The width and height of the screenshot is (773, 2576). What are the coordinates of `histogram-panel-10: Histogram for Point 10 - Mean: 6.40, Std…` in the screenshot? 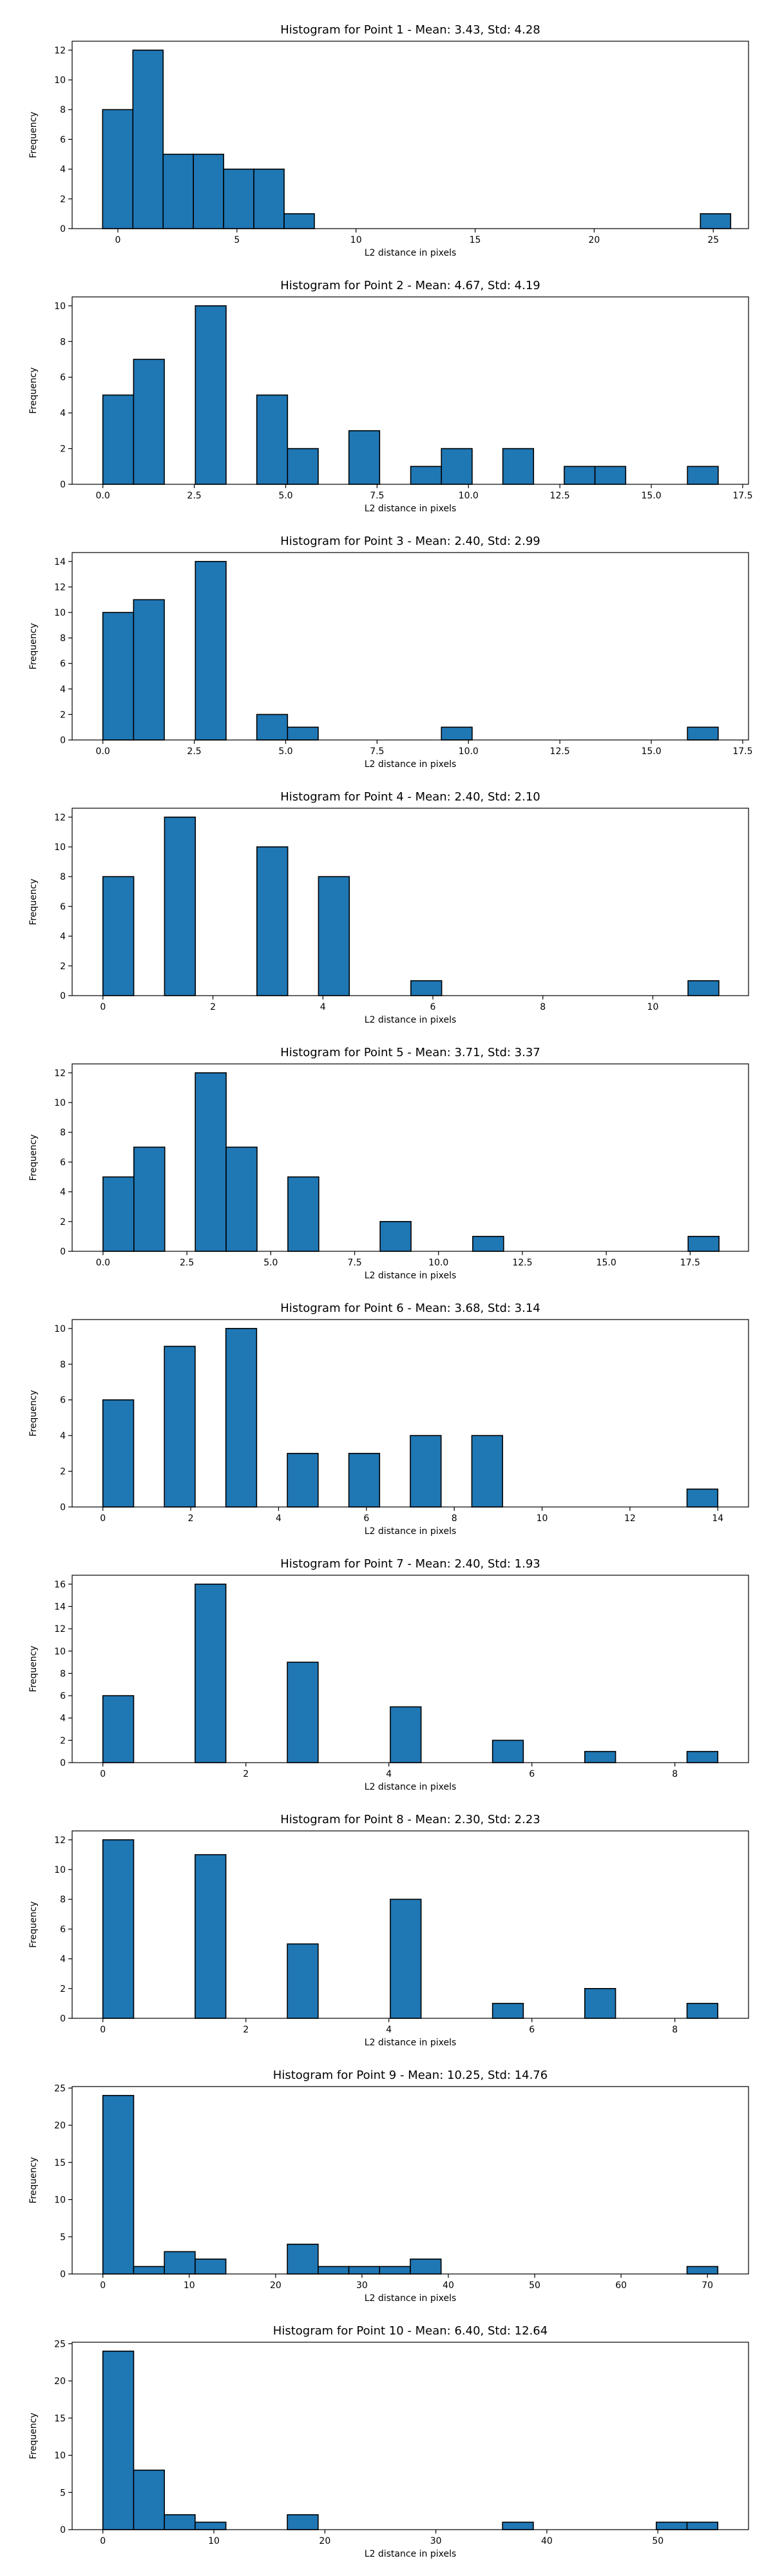 It's located at (388, 2441).